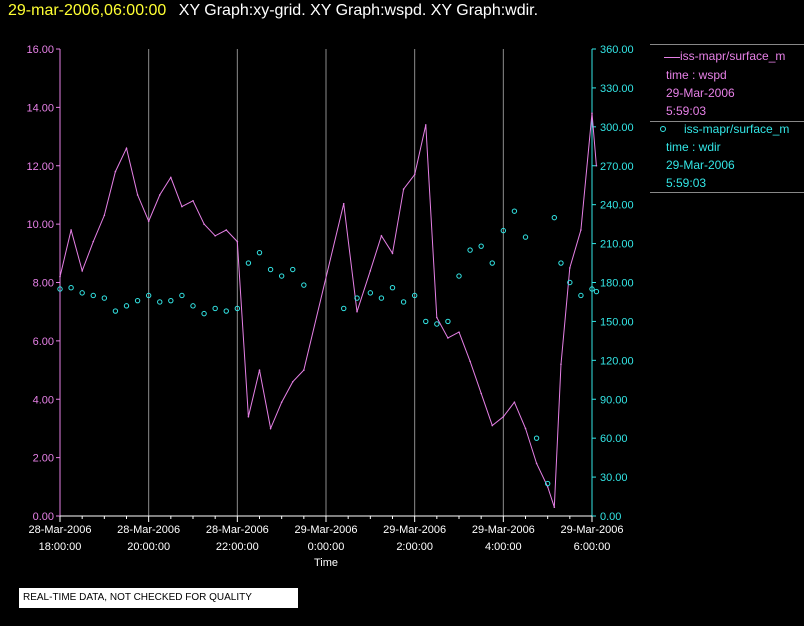  I want to click on y-right-tick-label: 150.00, so click(617, 322).